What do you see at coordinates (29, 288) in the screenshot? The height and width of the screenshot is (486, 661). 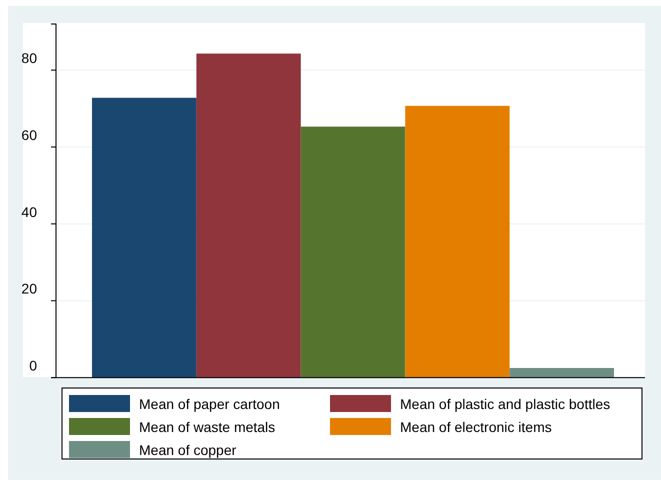 I see `y-tick-label: 20` at bounding box center [29, 288].